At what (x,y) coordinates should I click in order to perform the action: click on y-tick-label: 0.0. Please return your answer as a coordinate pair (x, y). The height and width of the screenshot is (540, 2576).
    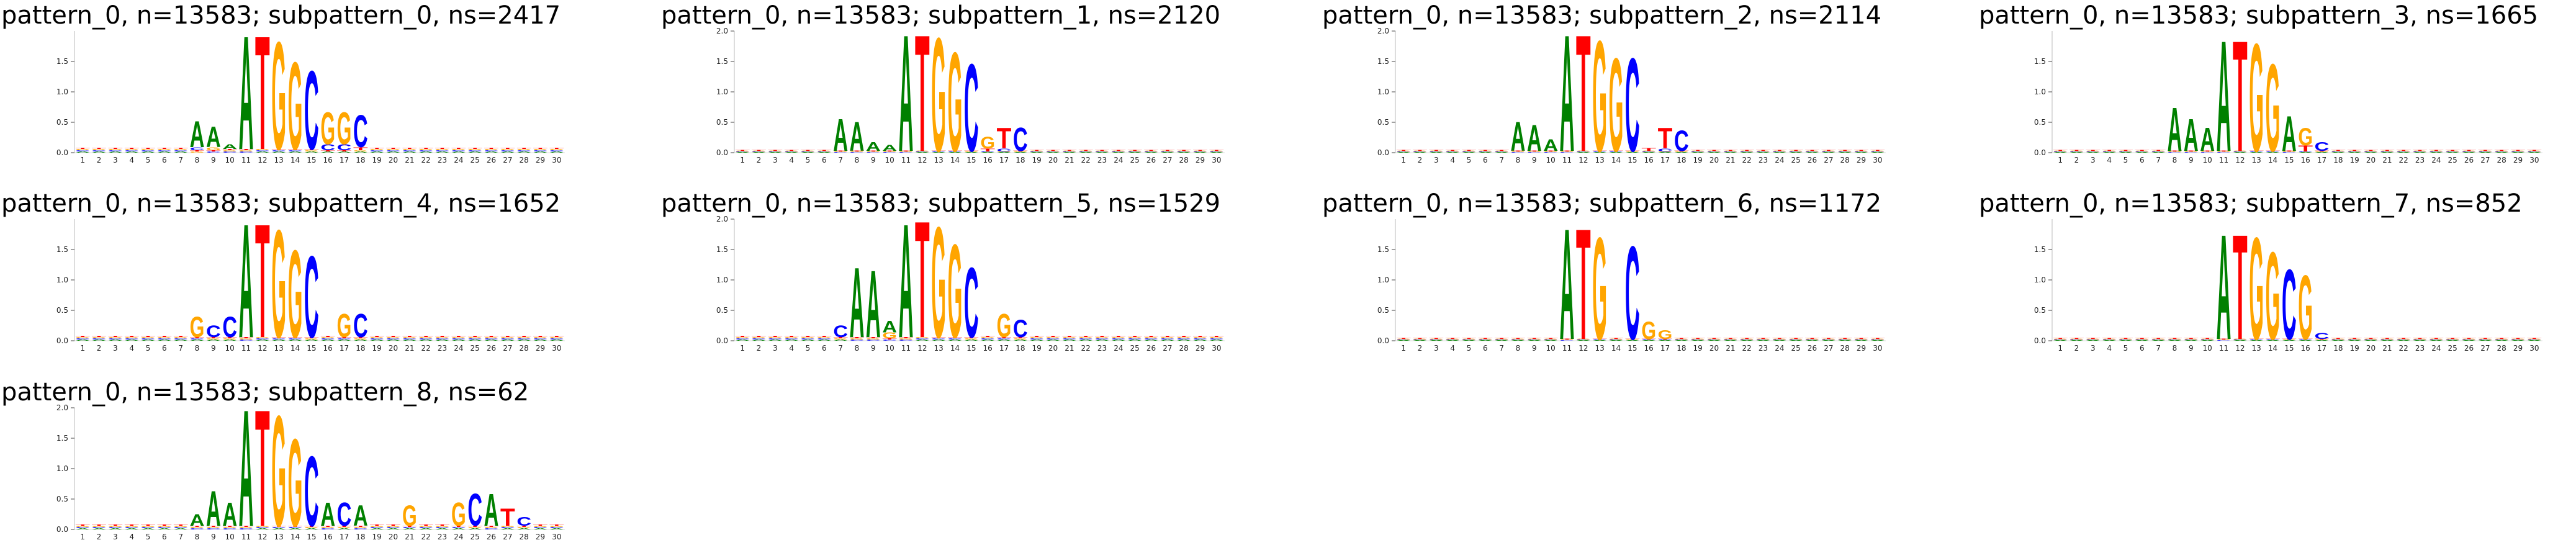
    Looking at the image, I should click on (62, 529).